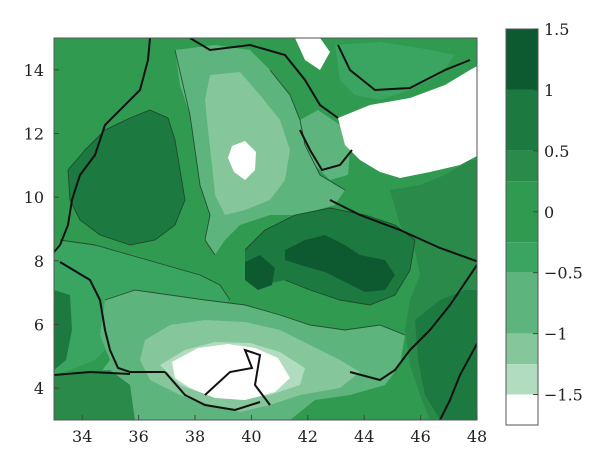 Image resolution: width=600 pixels, height=469 pixels. I want to click on colorbar-tick-label: 0, so click(549, 212).